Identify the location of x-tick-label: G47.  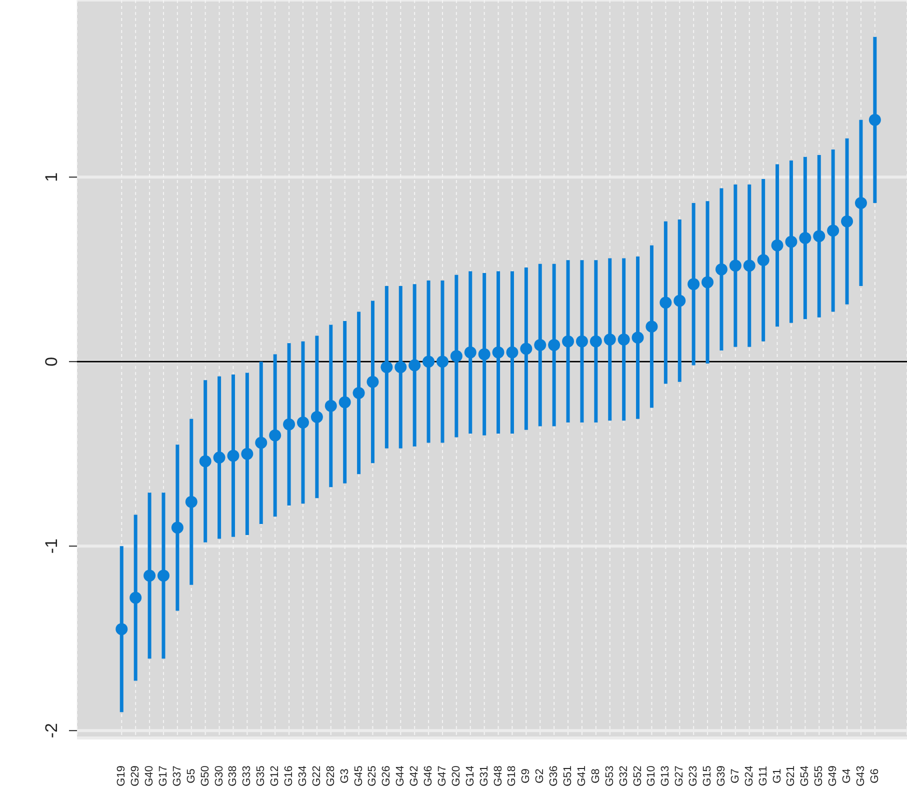
(442, 776).